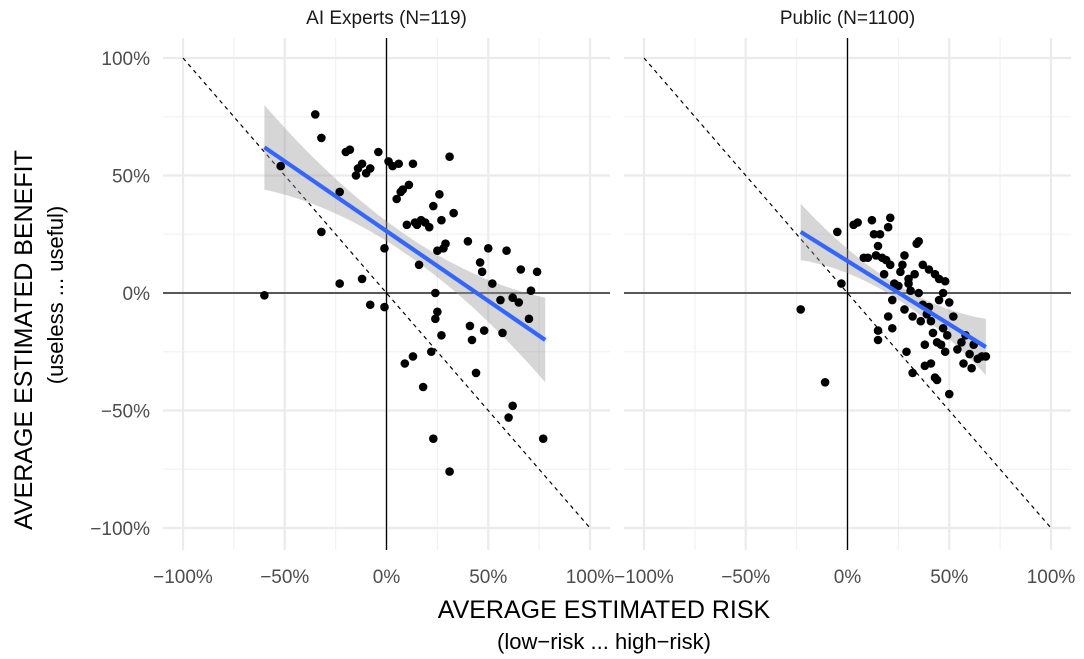 Image resolution: width=1084 pixels, height=659 pixels. Describe the element at coordinates (131, 177) in the screenshot. I see `y-tick-label: 50%` at that location.